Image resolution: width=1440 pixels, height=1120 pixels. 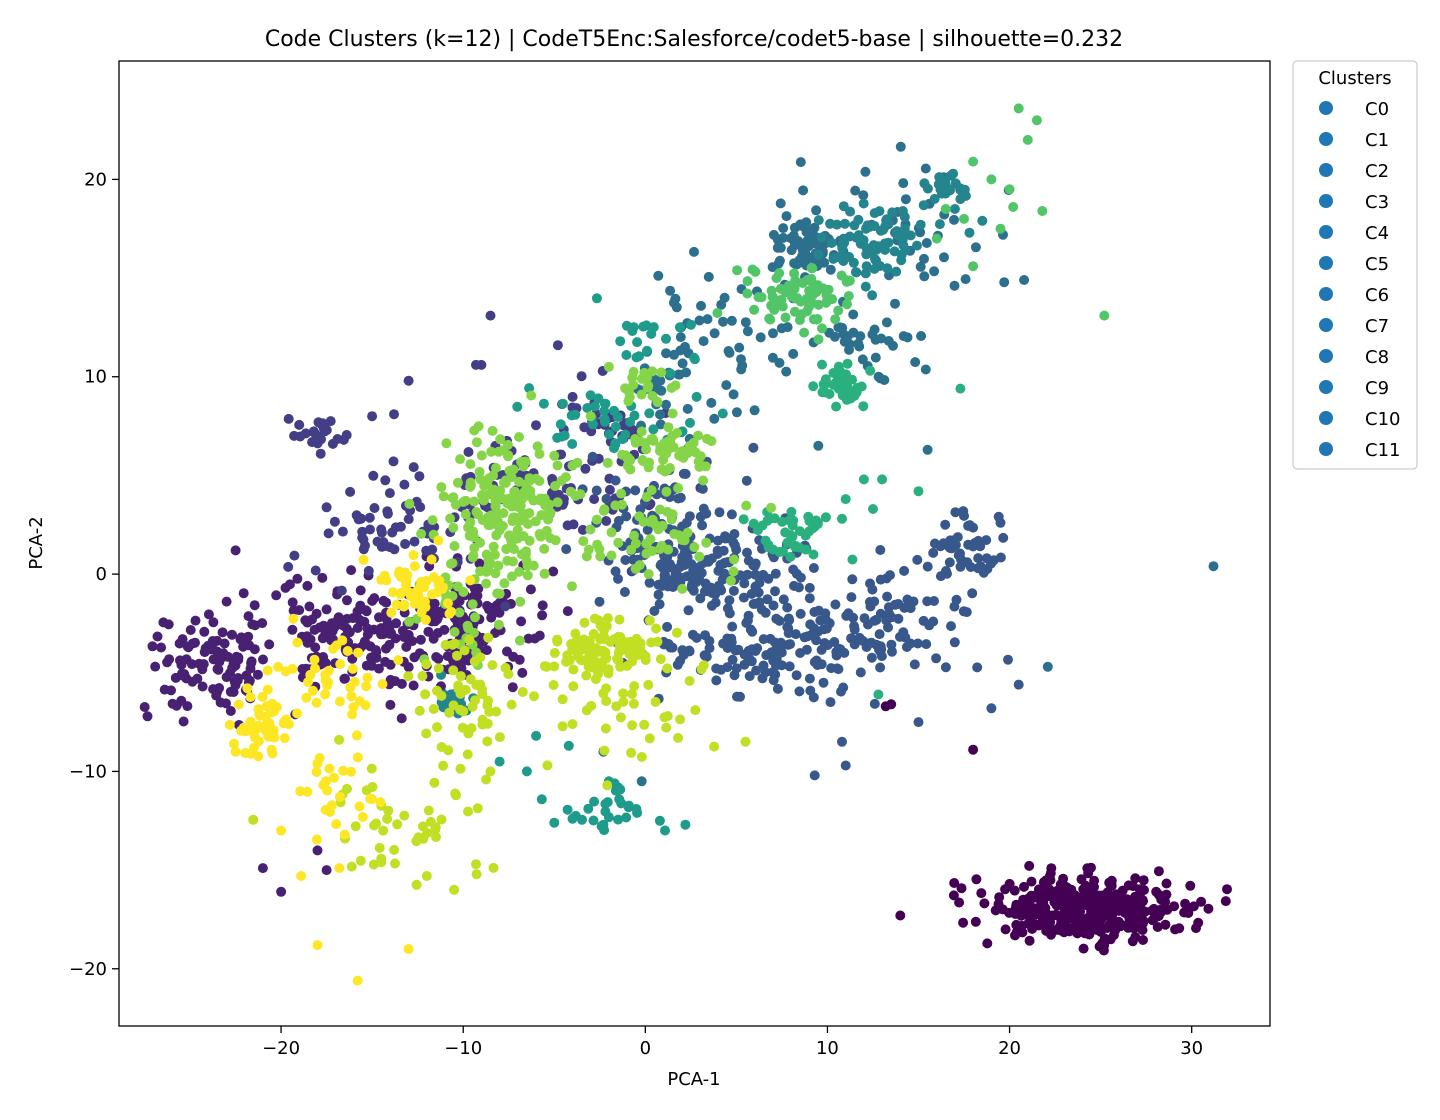 What do you see at coordinates (95, 179) in the screenshot?
I see `y-tick-label: 20` at bounding box center [95, 179].